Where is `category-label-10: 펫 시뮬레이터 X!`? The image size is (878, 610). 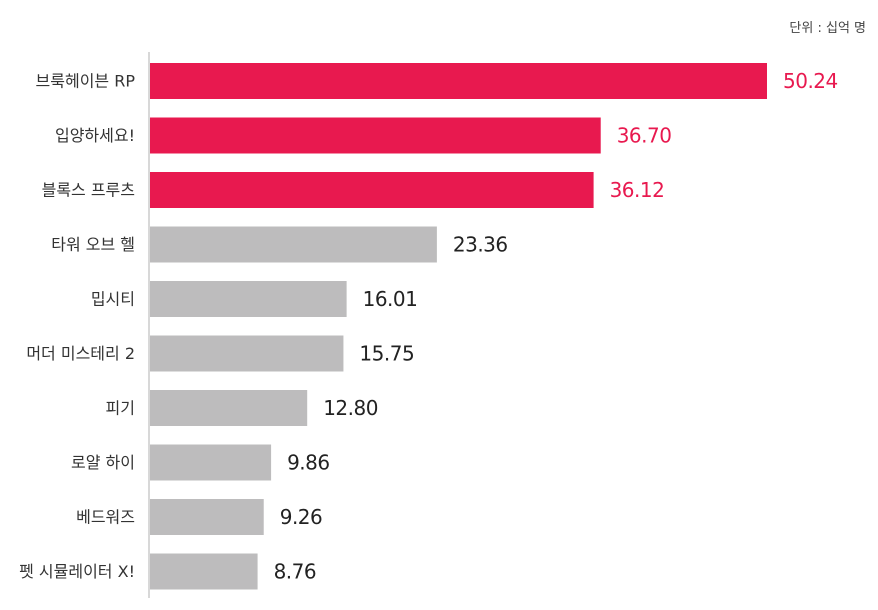
category-label-10: 펫 시뮬레이터 X! is located at coordinates (77, 571).